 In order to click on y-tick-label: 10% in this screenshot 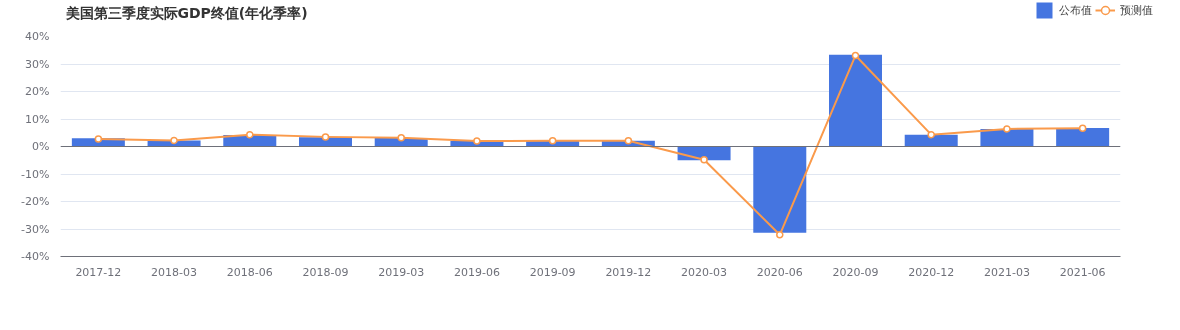, I will do `click(37, 119)`.